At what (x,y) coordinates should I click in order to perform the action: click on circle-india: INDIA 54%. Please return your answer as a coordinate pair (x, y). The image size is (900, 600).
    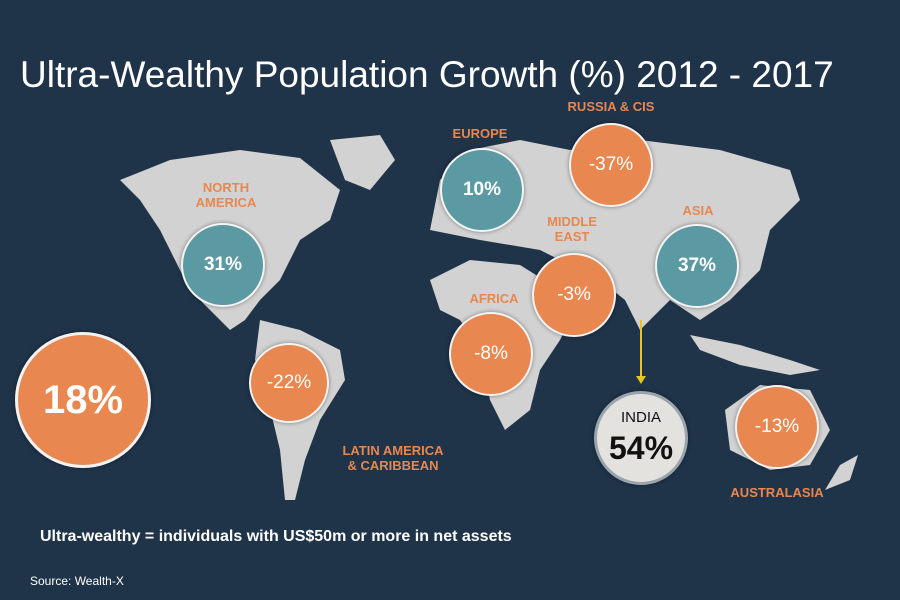
    Looking at the image, I should click on (641, 438).